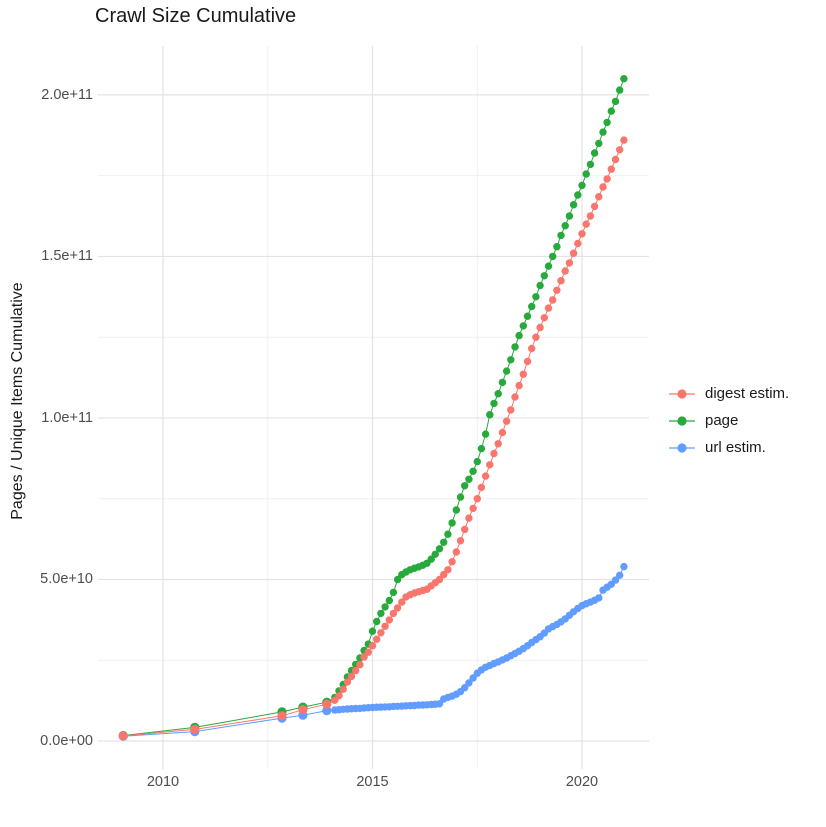  I want to click on legend-label: digest estim., so click(747, 393).